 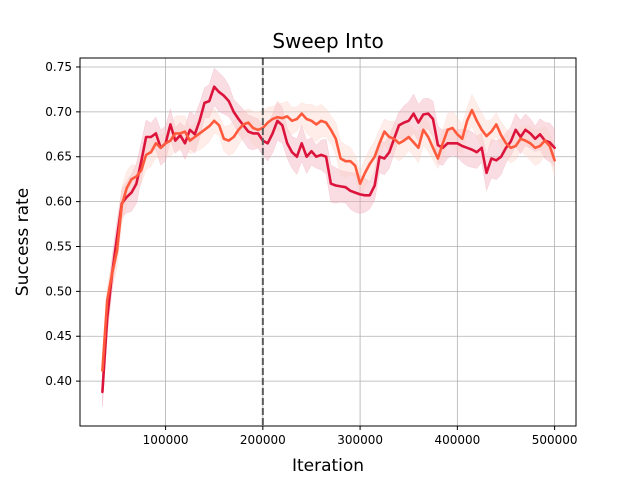 I want to click on y-tick-label-0: 0.40, so click(x=58, y=381).